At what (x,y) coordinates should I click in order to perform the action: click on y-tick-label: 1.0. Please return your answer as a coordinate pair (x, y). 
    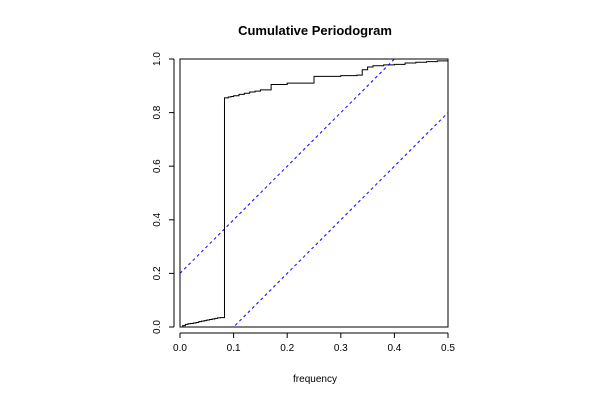
    Looking at the image, I should click on (157, 59).